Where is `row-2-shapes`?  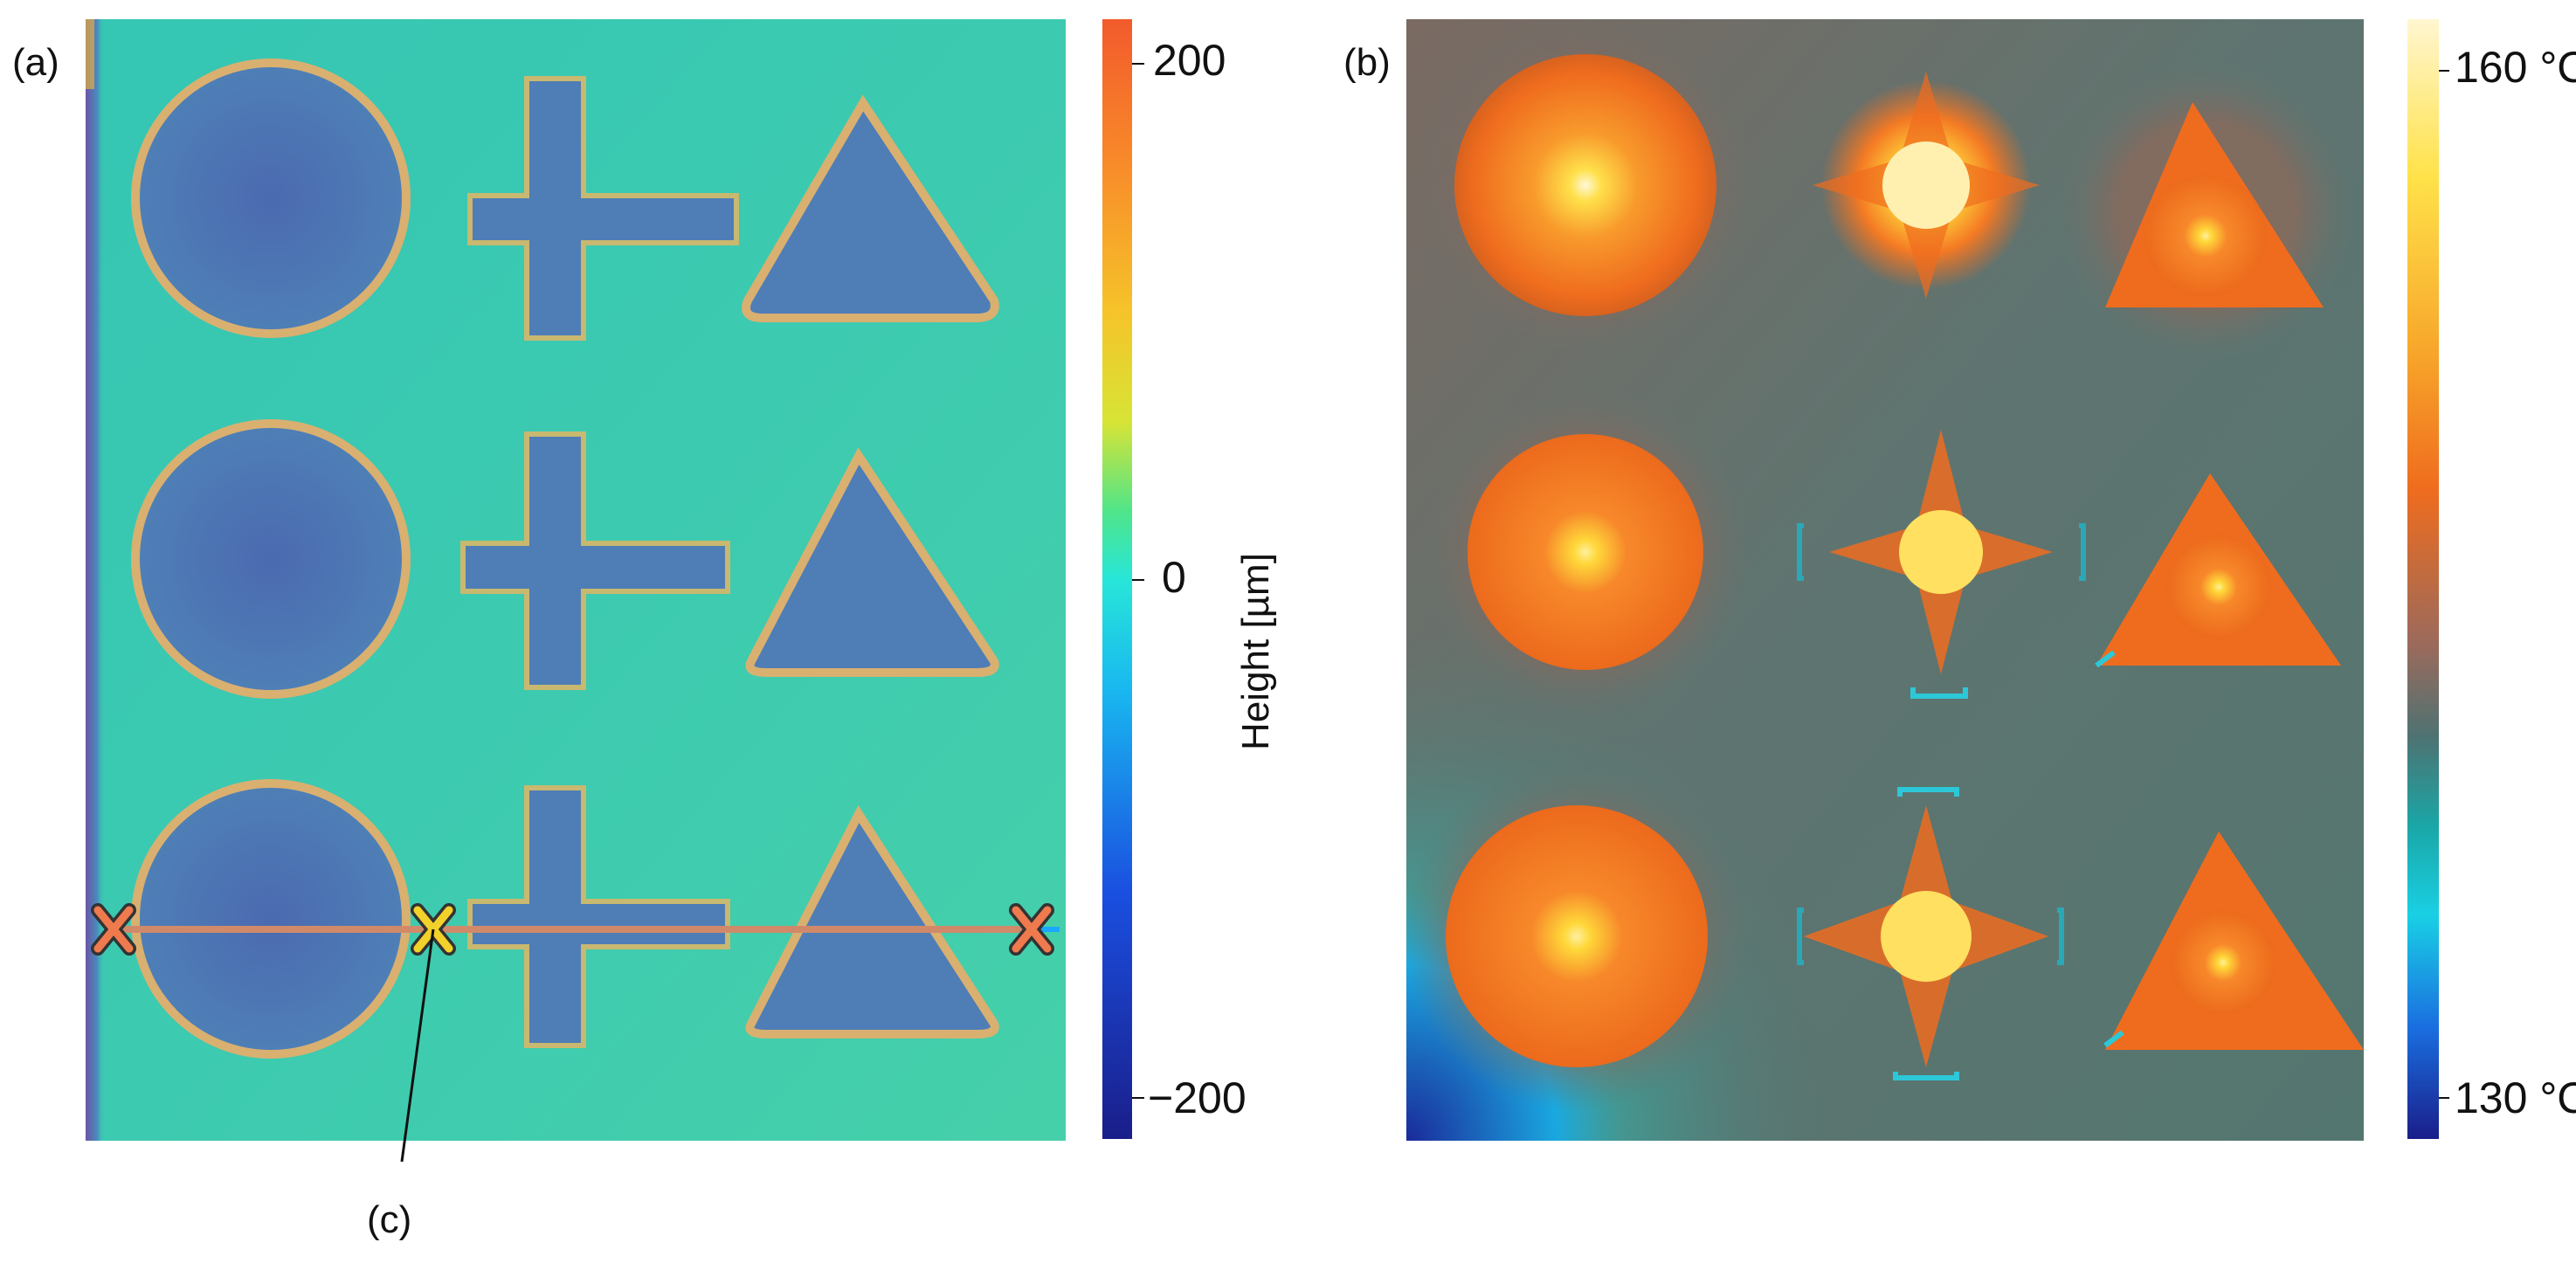
row-2-shapes is located at coordinates (565, 559).